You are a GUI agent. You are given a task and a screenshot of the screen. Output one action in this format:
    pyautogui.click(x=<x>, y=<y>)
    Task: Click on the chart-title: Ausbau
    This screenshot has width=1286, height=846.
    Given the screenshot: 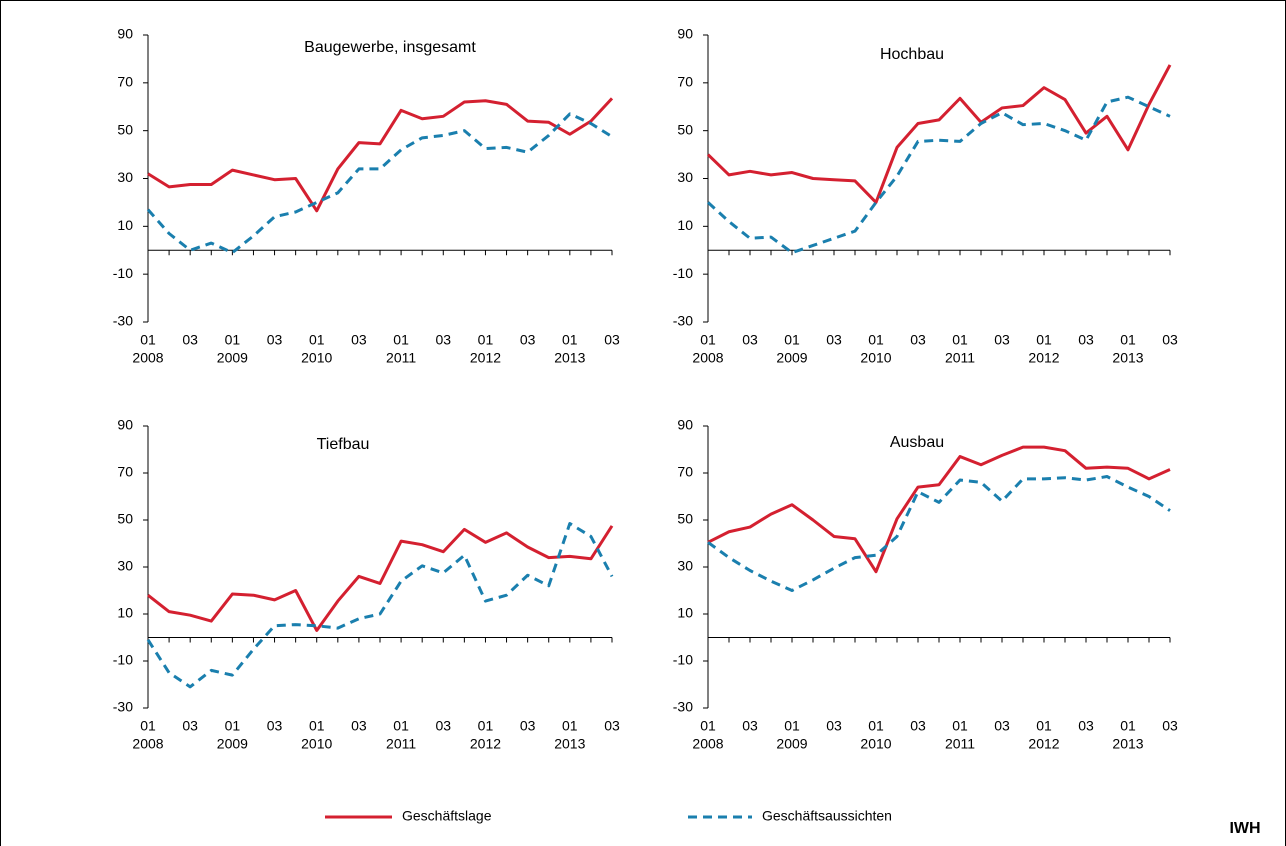 What is the action you would take?
    pyautogui.click(x=917, y=442)
    